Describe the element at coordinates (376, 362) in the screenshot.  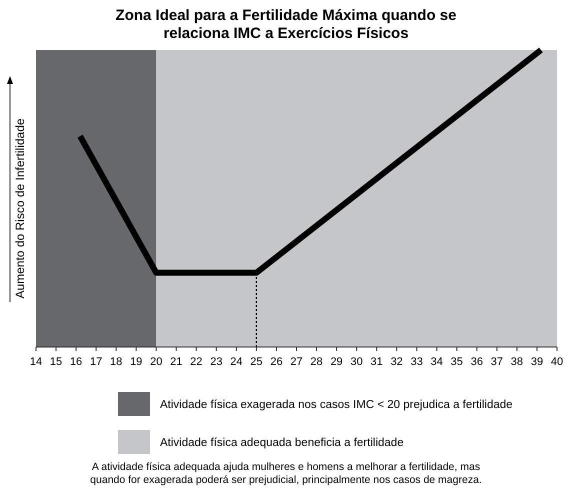
I see `x-tick-label: 31` at that location.